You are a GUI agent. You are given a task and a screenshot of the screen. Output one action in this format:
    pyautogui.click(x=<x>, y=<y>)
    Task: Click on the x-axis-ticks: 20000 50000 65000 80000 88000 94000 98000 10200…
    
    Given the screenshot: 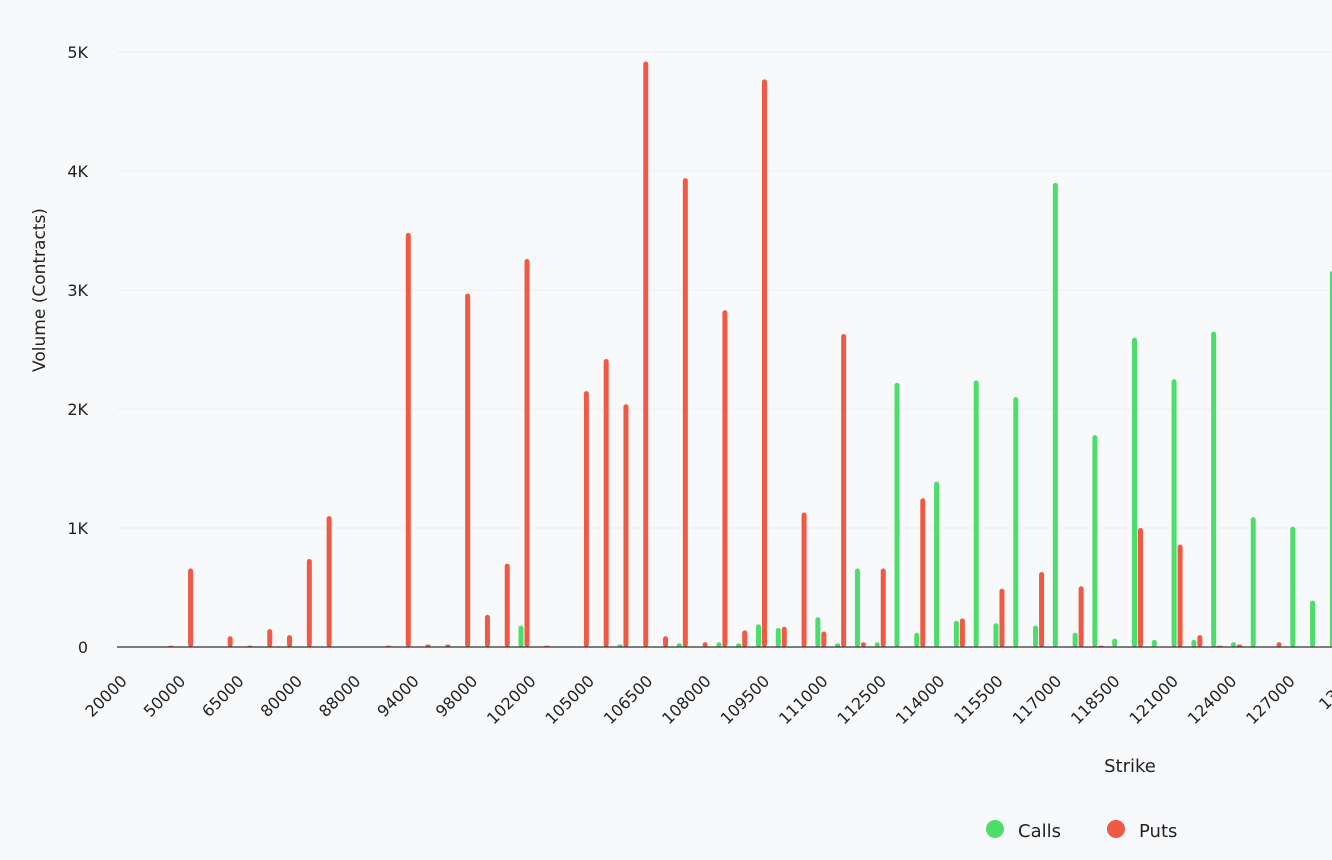 What is the action you would take?
    pyautogui.click(x=706, y=699)
    